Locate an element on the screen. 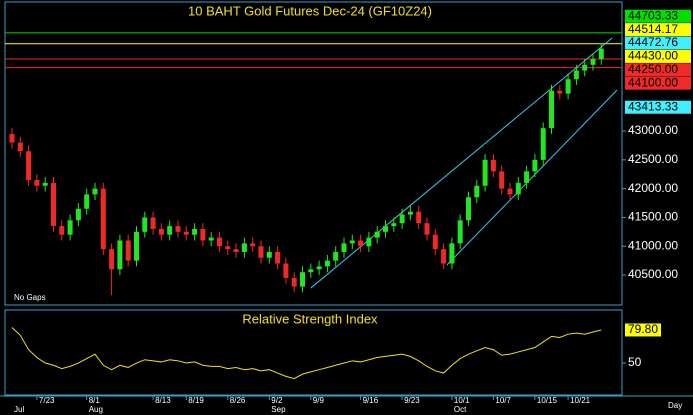 The height and width of the screenshot is (415, 693). y-tick-label: 41500.00 is located at coordinates (653, 217).